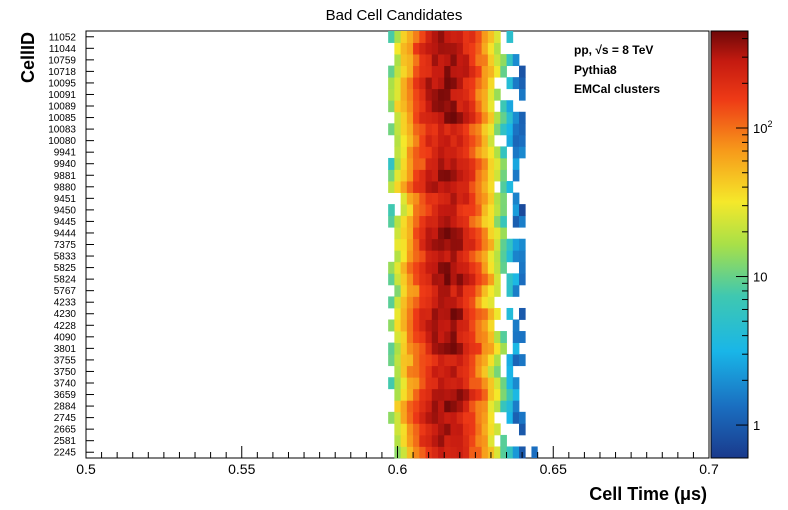 The height and width of the screenshot is (510, 788). What do you see at coordinates (65, 453) in the screenshot?
I see `y-tick-label: 2245` at bounding box center [65, 453].